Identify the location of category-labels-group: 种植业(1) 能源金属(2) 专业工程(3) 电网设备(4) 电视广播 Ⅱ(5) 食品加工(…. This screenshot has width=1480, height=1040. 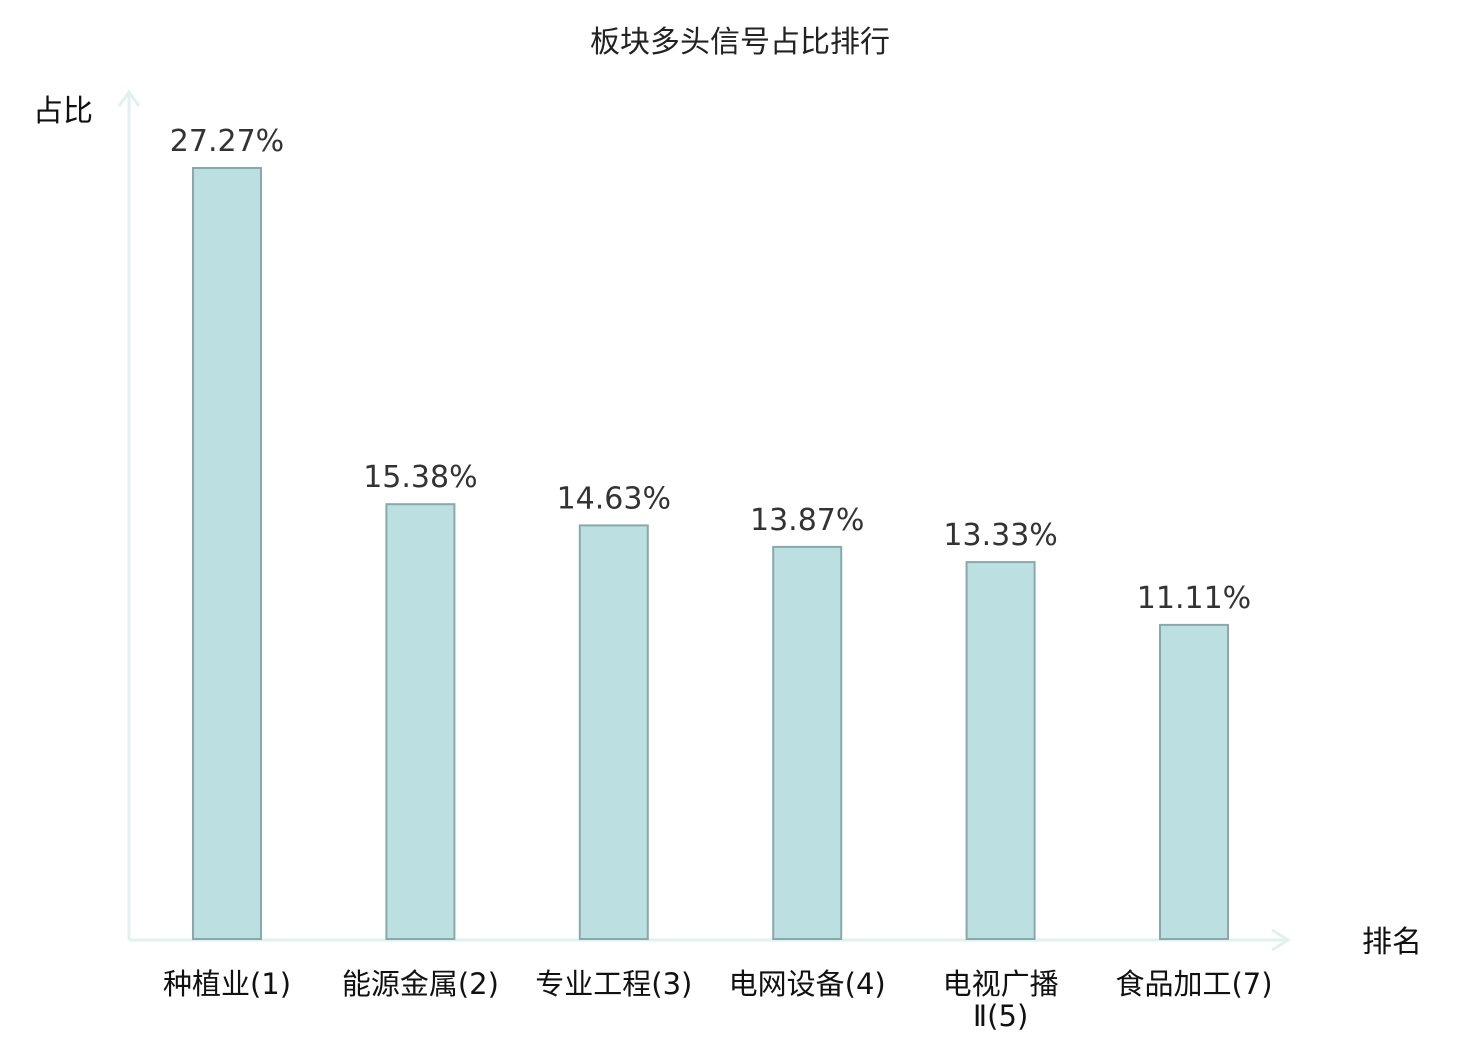
(718, 1000).